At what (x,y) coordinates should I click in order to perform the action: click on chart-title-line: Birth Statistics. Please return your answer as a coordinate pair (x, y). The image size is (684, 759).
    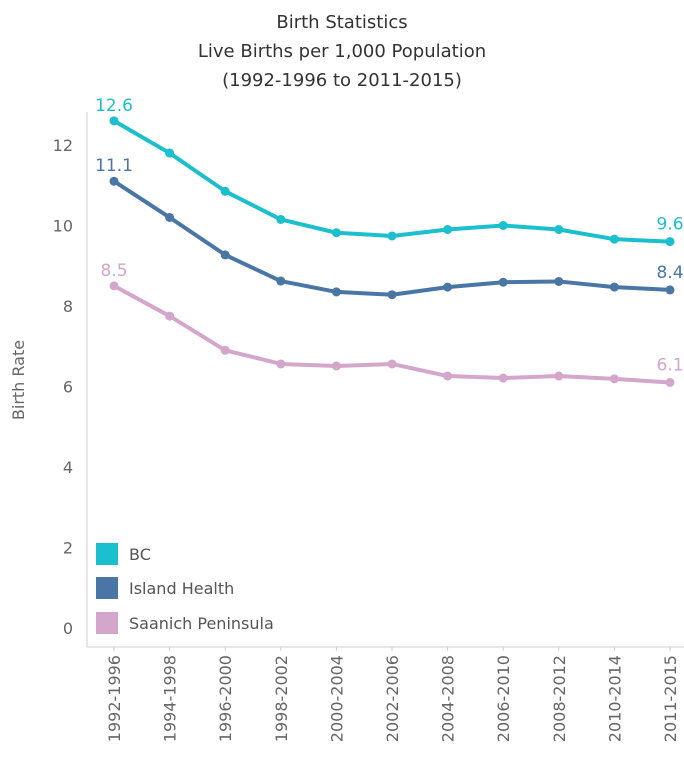
    Looking at the image, I should click on (342, 22).